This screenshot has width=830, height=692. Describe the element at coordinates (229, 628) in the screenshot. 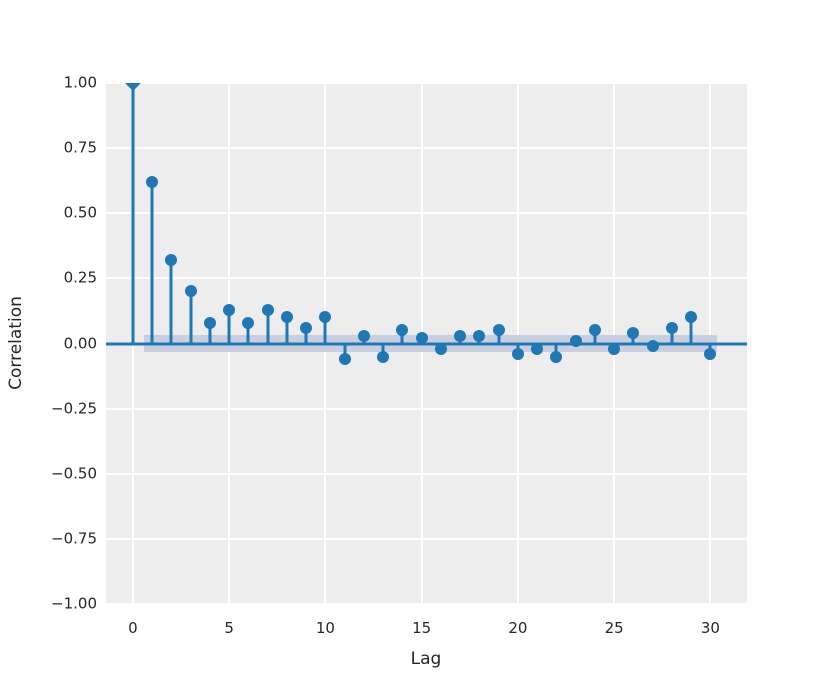

I see `x-tick-label-5: 5` at that location.